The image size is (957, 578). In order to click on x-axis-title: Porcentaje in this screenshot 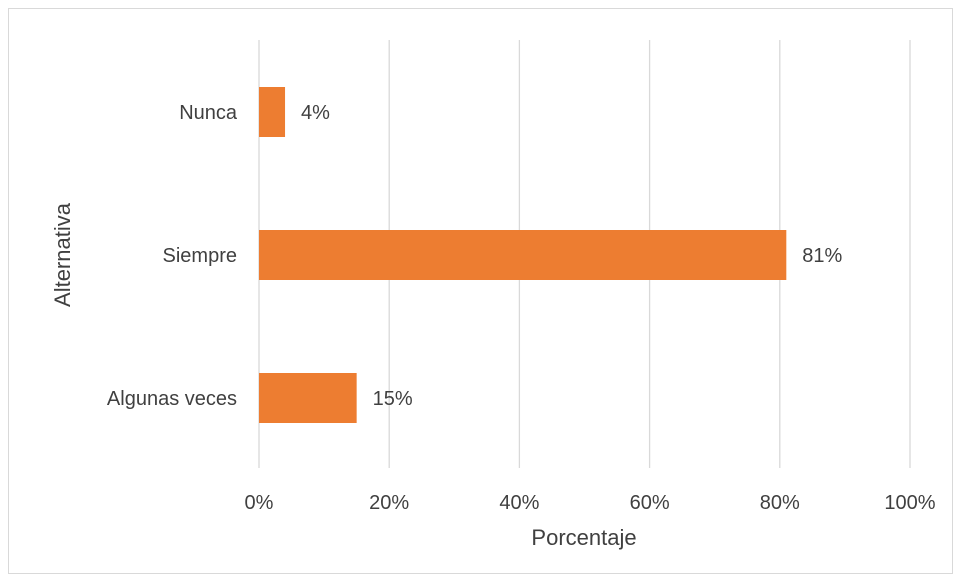, I will do `click(583, 537)`.